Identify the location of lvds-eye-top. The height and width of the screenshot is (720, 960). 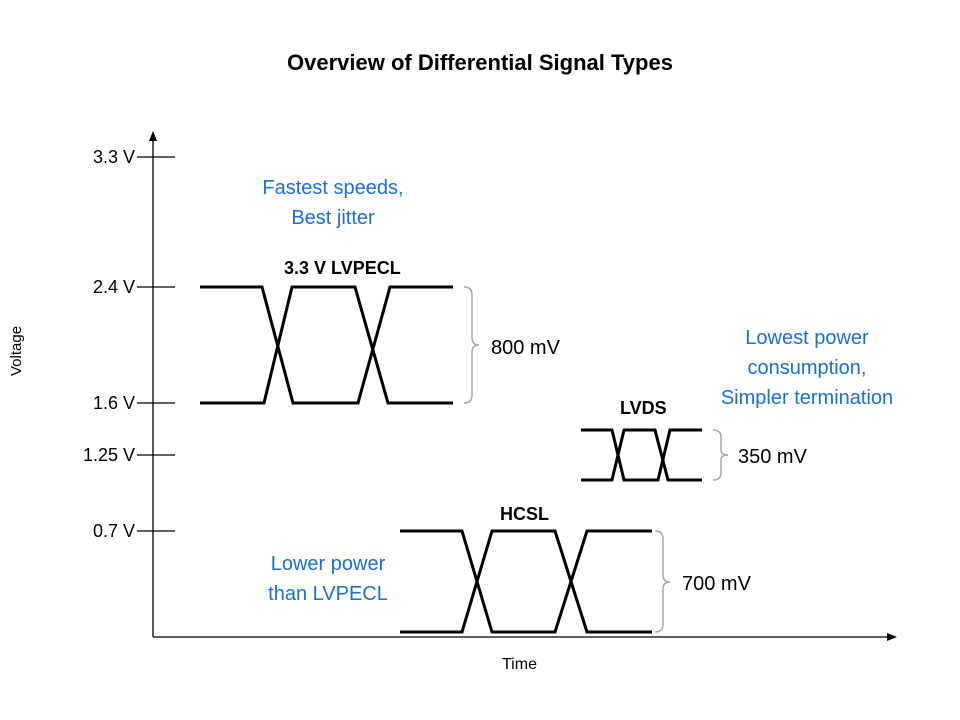
(641, 455).